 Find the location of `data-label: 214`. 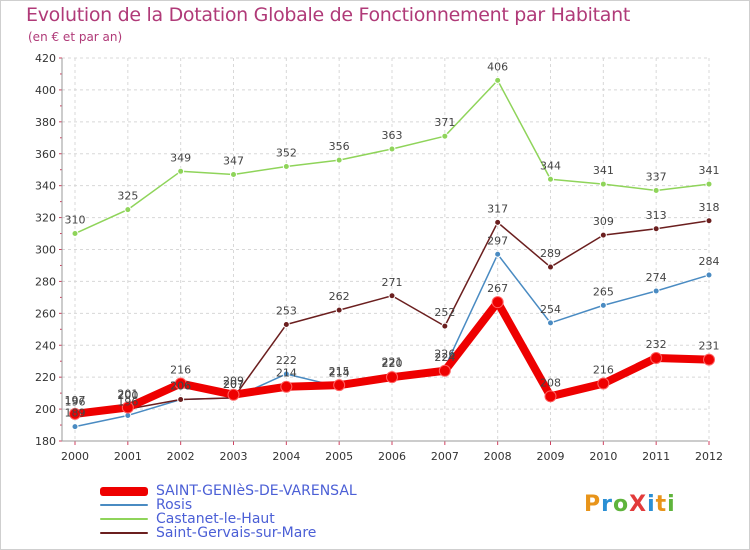

data-label: 214 is located at coordinates (286, 373).